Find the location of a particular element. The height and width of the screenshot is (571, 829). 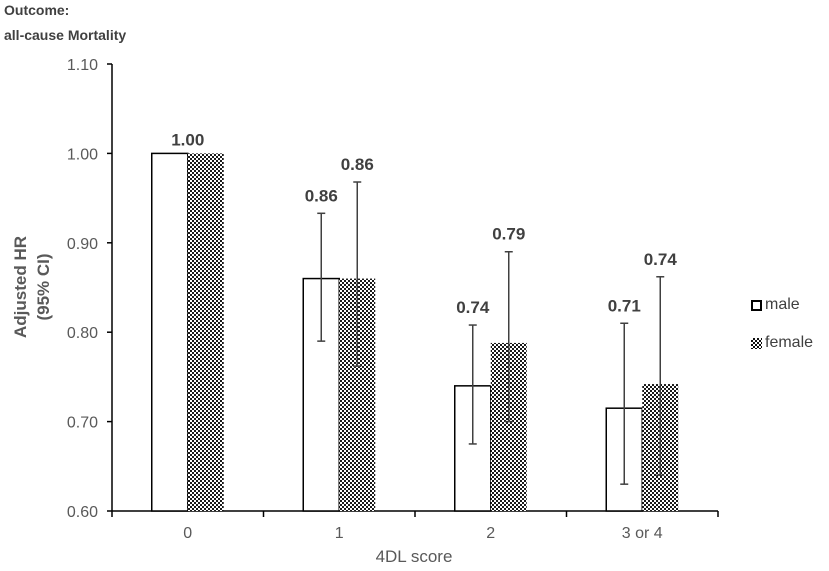

y-tick-label: 0.80 is located at coordinates (82, 333).